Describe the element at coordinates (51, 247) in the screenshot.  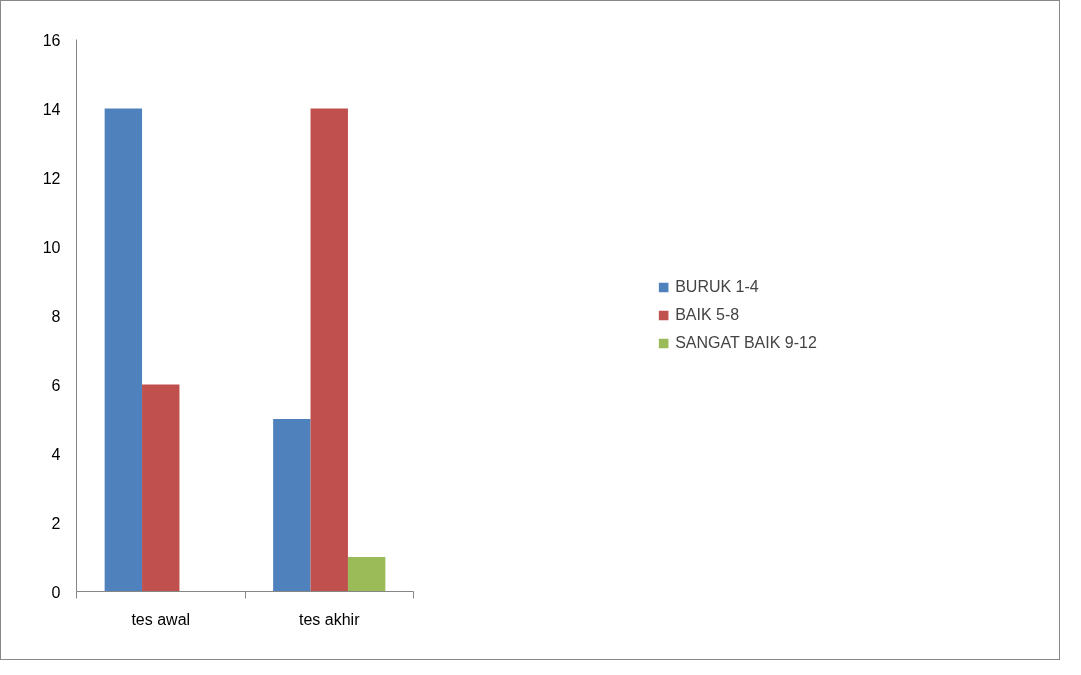
I see `y-tick-label: 10` at that location.